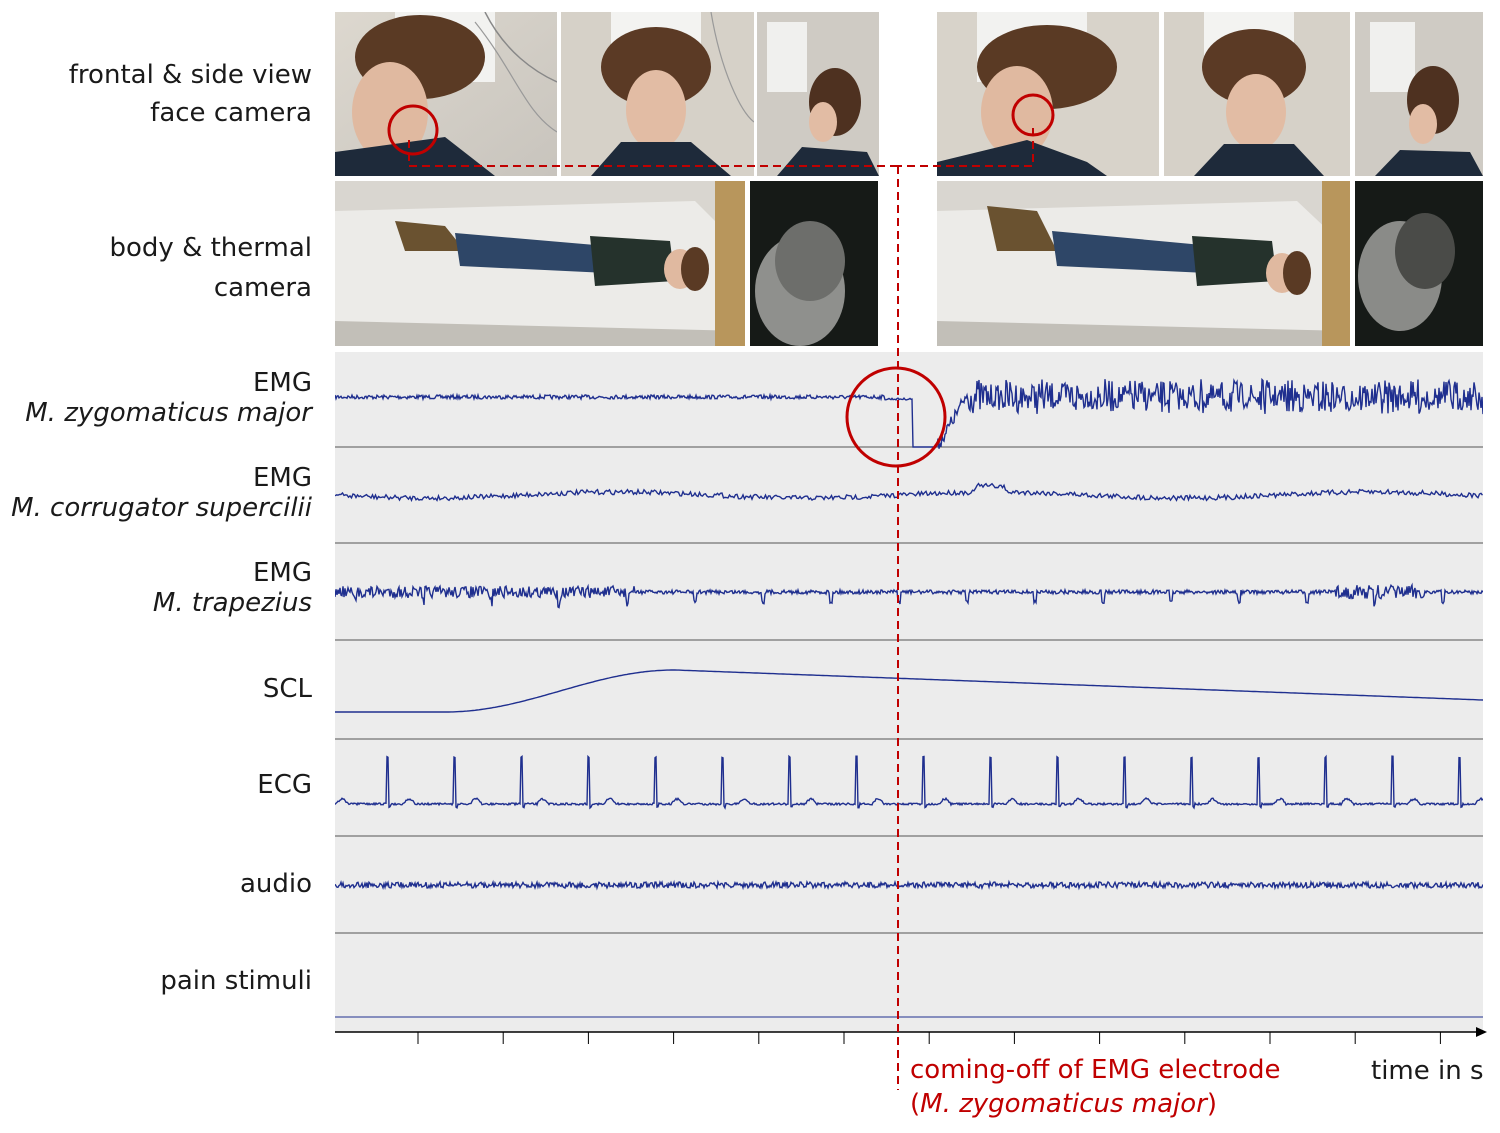  Describe the element at coordinates (161, 508) in the screenshot. I see `emg-corrugator-muscle: M. corrugator supercilii` at that location.